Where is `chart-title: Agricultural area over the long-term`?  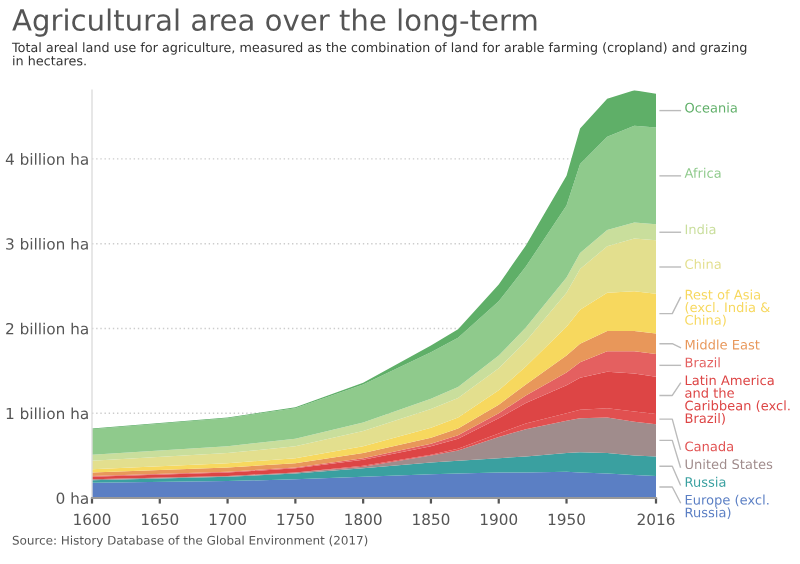
chart-title: Agricultural area over the long-term is located at coordinates (274, 22).